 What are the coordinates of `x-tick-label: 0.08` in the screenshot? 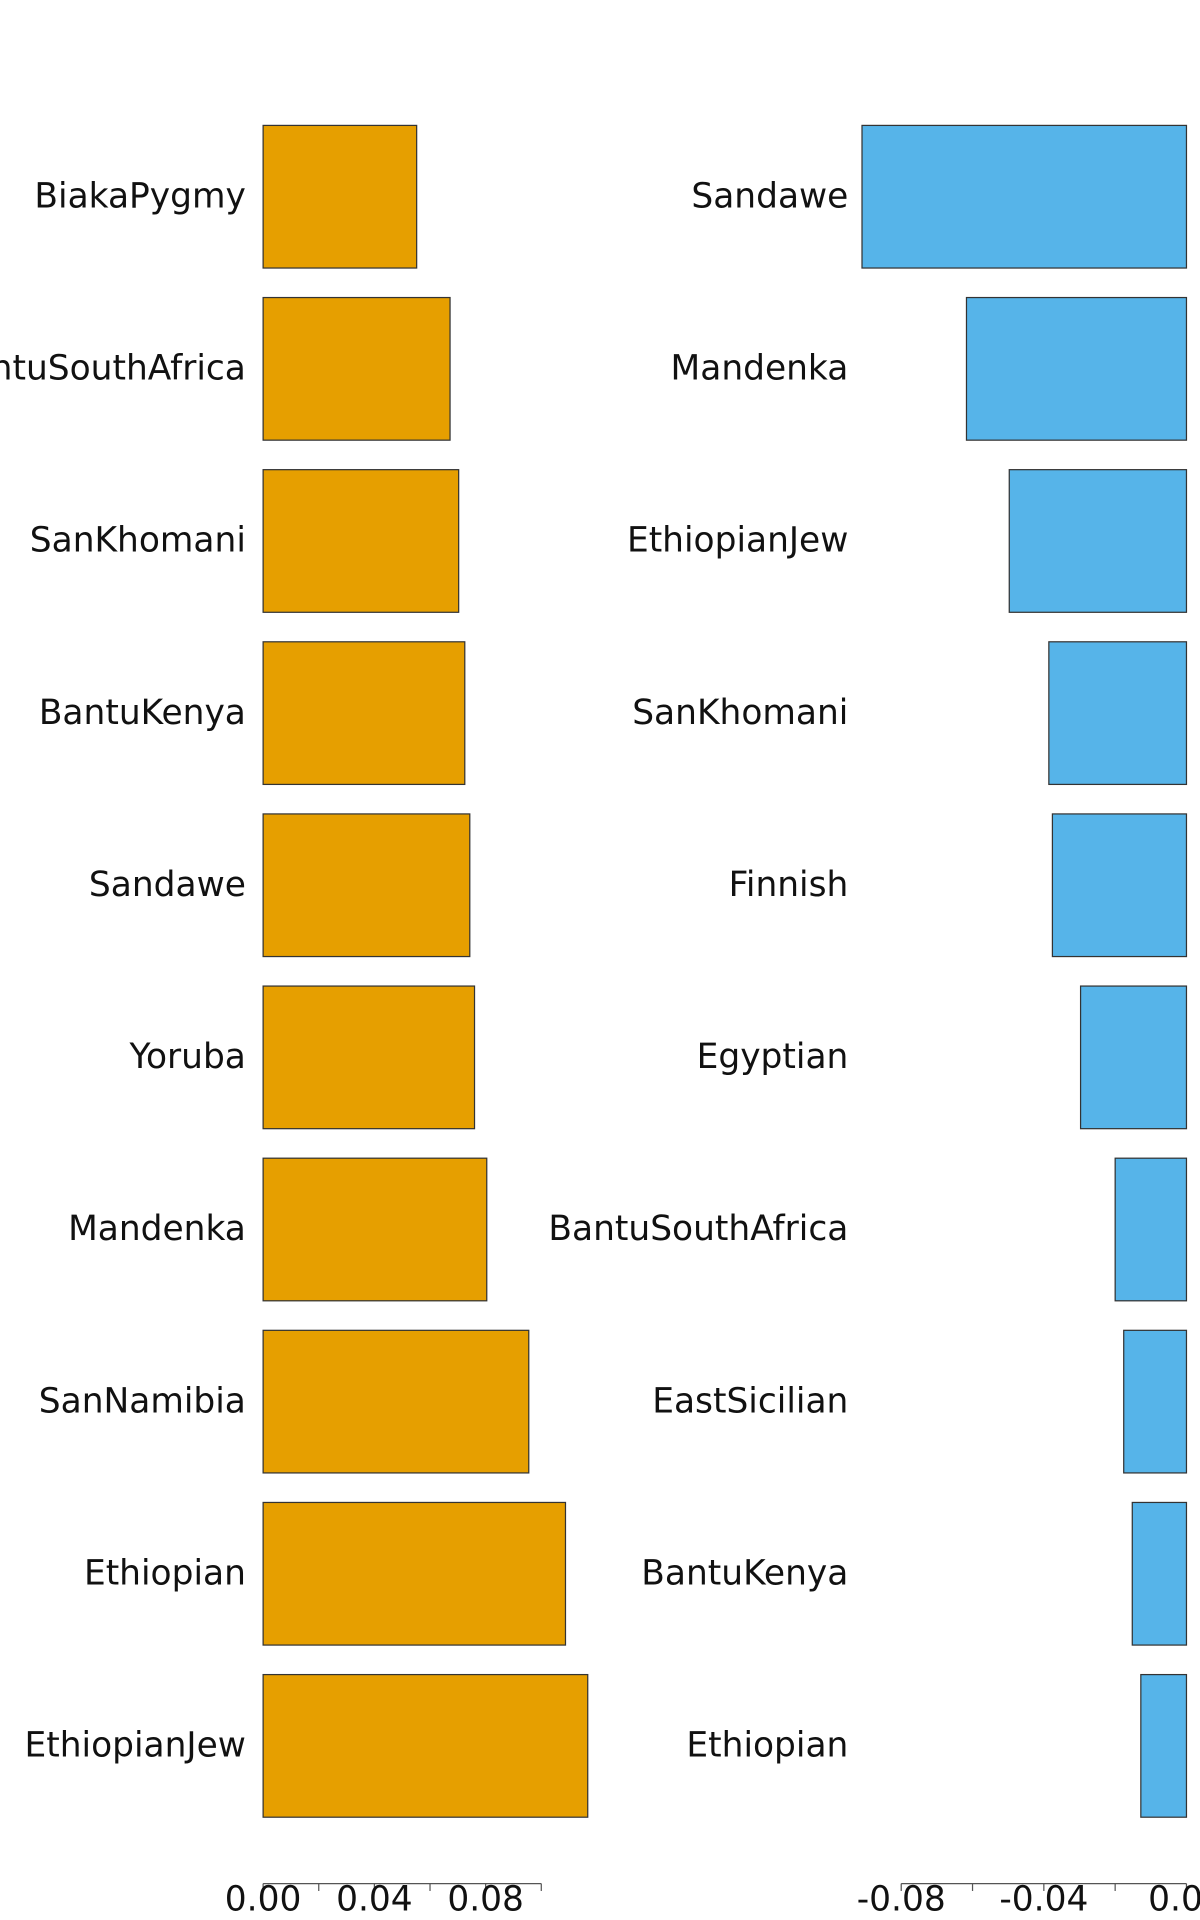 It's located at (485, 1899).